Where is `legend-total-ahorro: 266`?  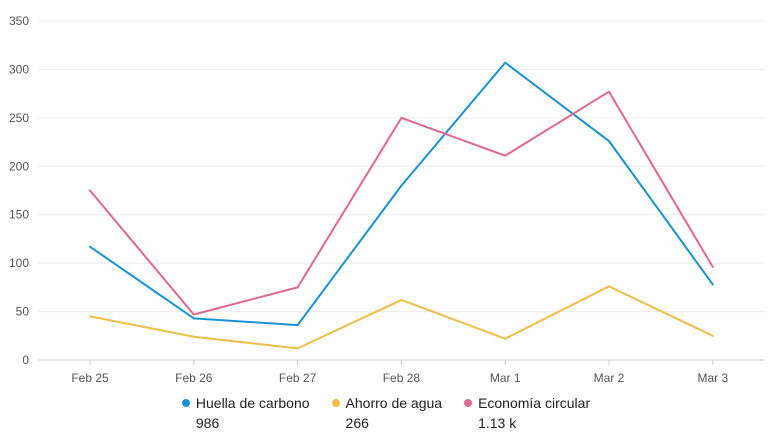 legend-total-ahorro: 266 is located at coordinates (357, 423).